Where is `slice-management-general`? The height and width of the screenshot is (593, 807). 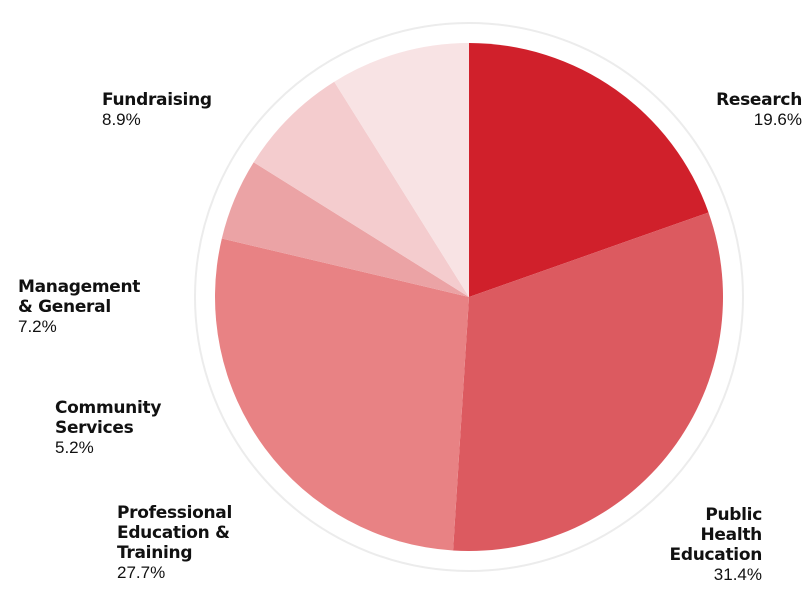
slice-management-general is located at coordinates (361, 189).